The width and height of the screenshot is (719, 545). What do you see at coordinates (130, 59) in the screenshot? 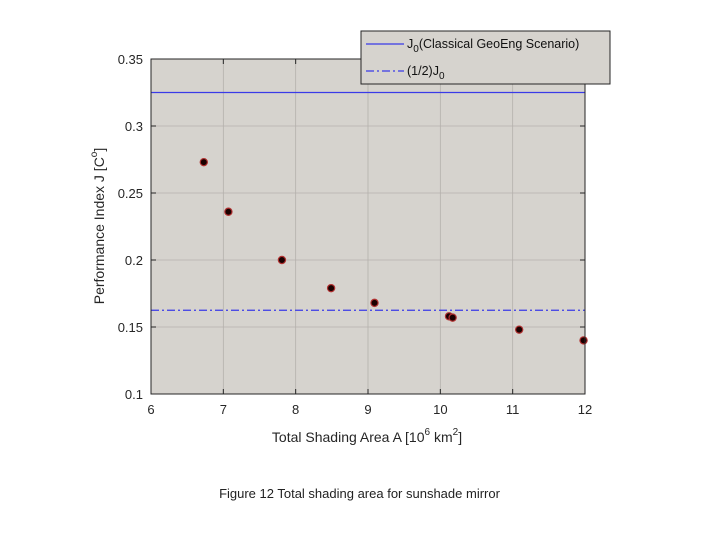
I see `y-tick-label: 0.35` at bounding box center [130, 59].